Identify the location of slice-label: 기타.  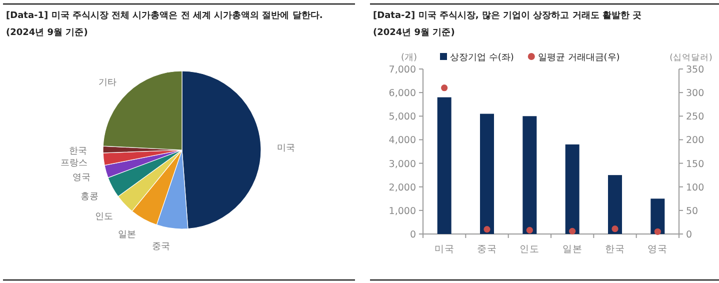
(107, 83).